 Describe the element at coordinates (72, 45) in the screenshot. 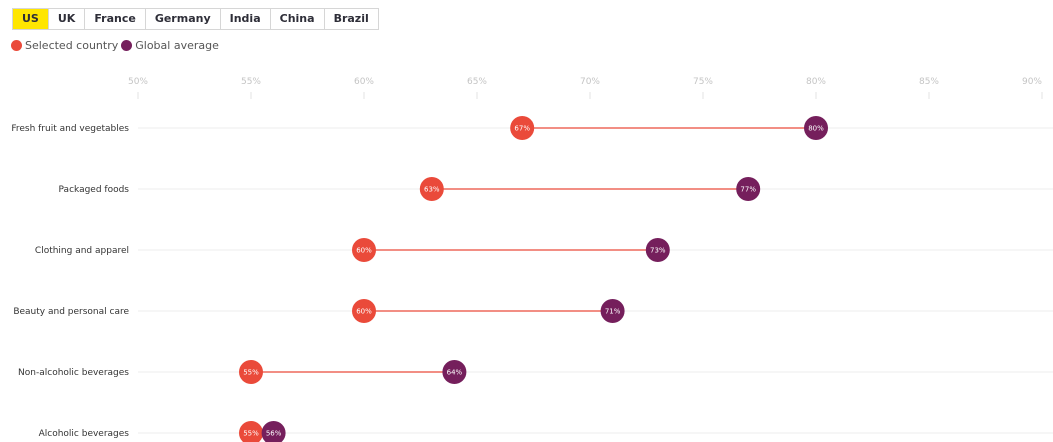

I see `legend-label-selected: Selected country` at that location.